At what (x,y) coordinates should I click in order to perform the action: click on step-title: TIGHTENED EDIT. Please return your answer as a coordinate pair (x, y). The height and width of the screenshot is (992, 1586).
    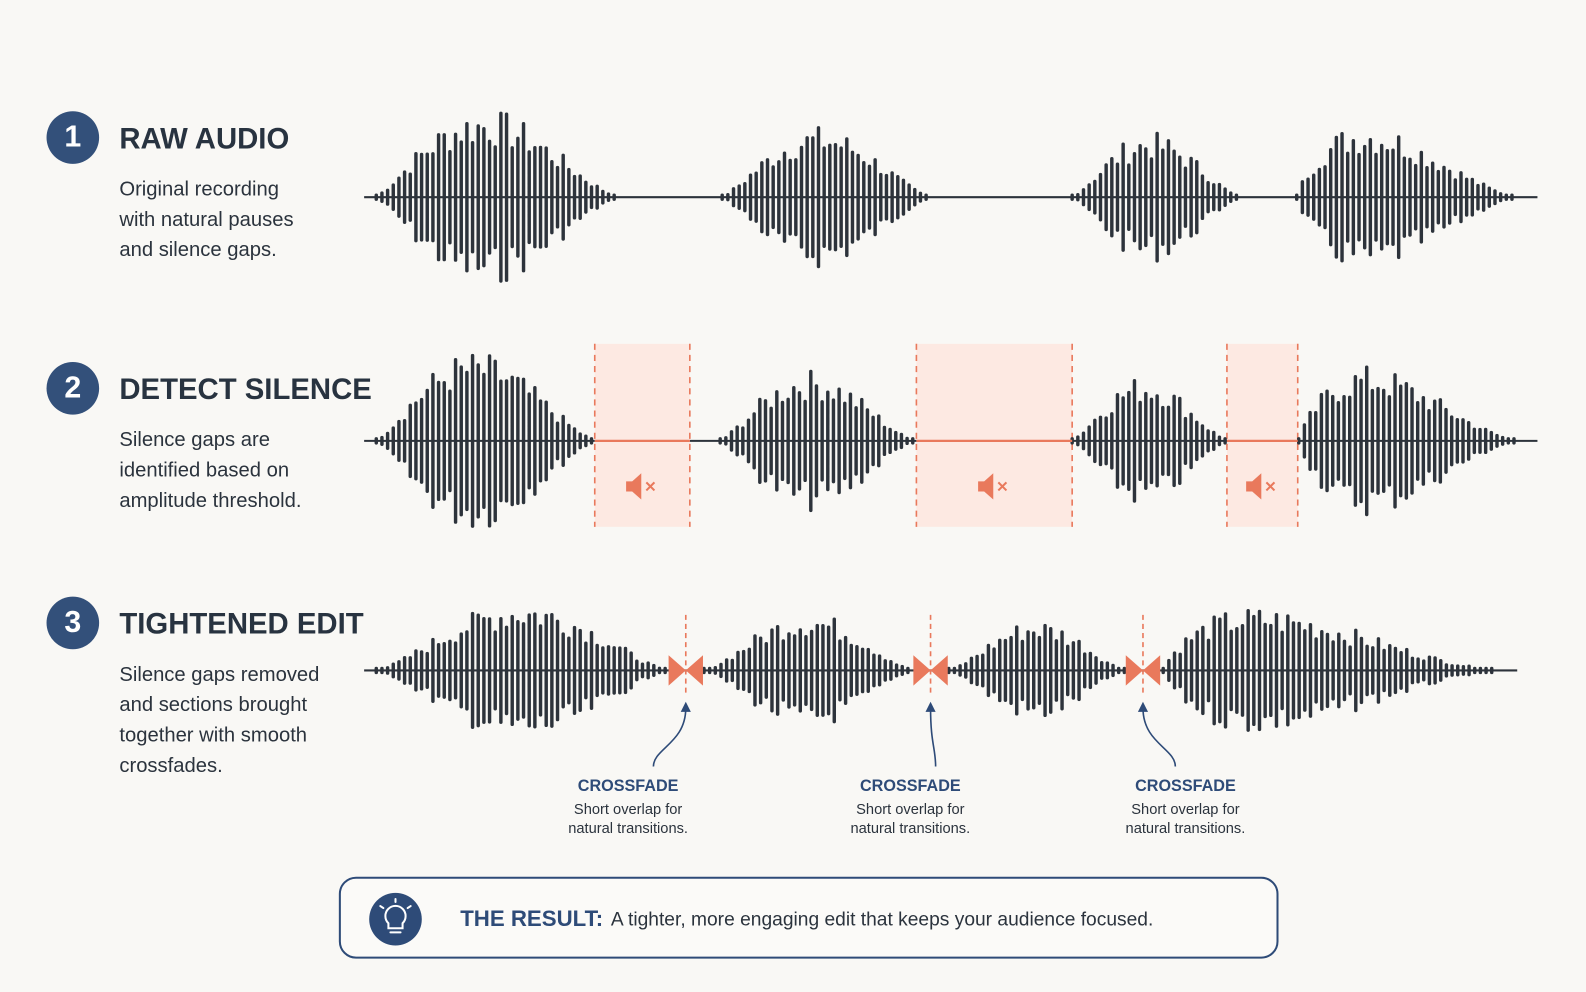
    Looking at the image, I should click on (241, 624).